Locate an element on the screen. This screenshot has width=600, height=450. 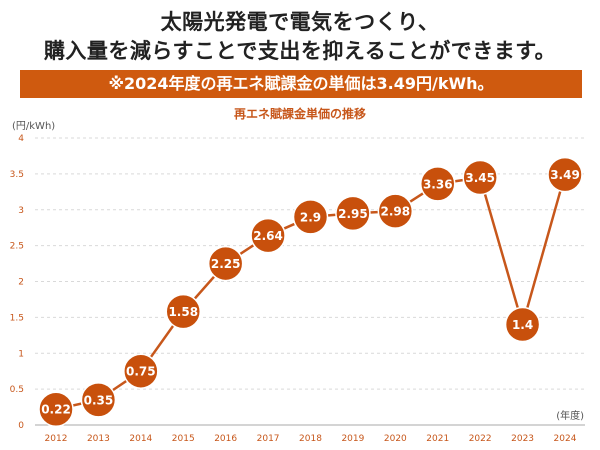
x-tick-label: 2018 is located at coordinates (310, 439).